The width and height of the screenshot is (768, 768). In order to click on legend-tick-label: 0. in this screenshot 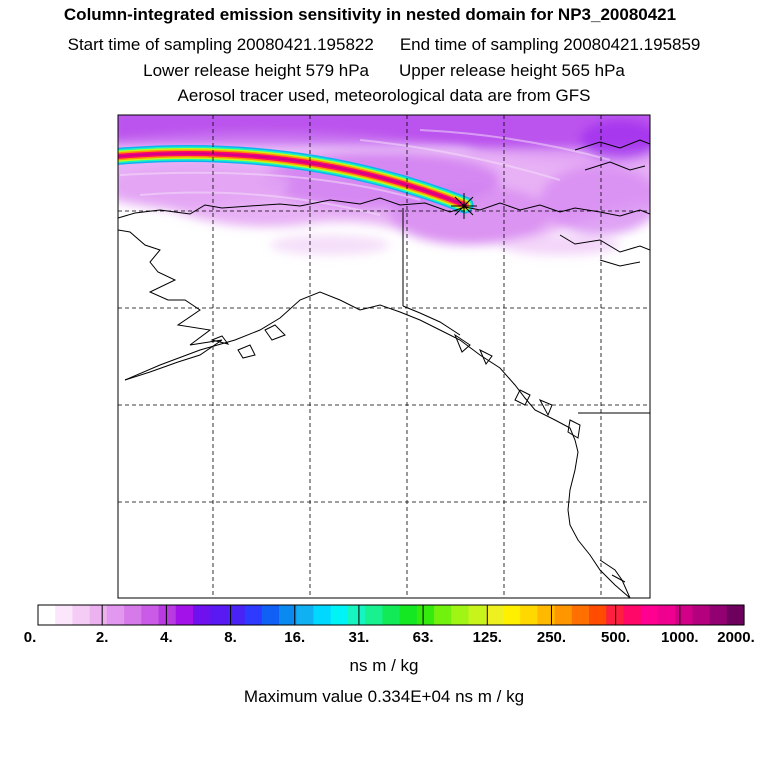, I will do `click(30, 637)`.